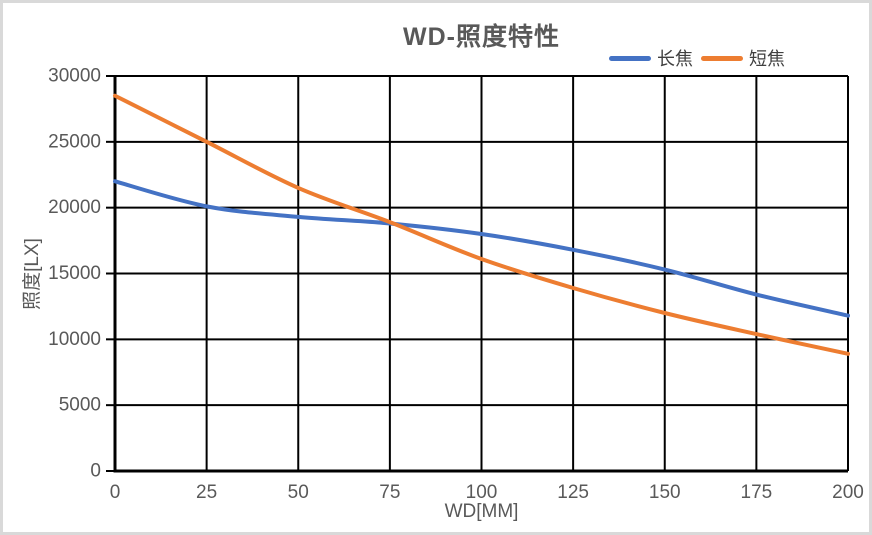  I want to click on legend: 长焦 短焦, so click(697, 58).